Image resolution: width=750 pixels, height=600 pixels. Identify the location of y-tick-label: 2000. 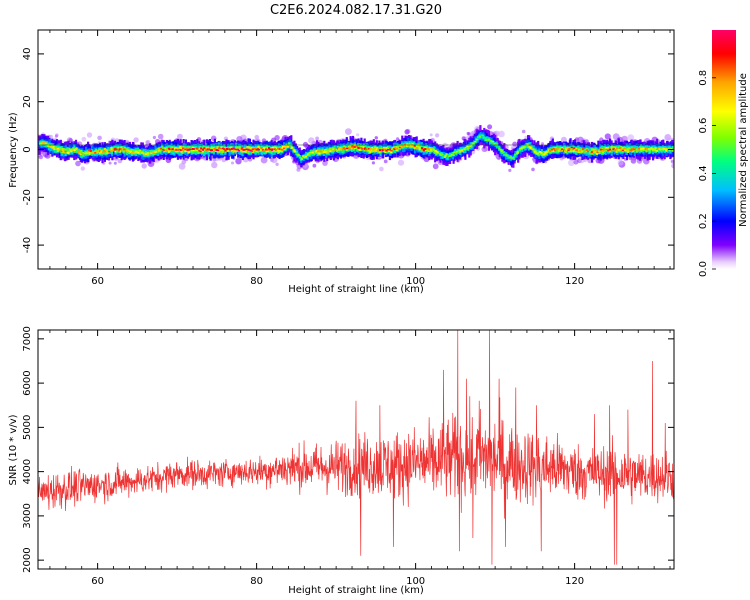
(27, 559).